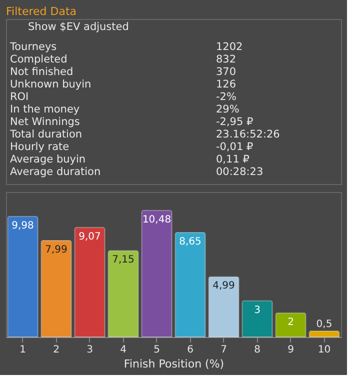 The height and width of the screenshot is (388, 349). I want to click on x-tick-label: 8, so click(257, 350).